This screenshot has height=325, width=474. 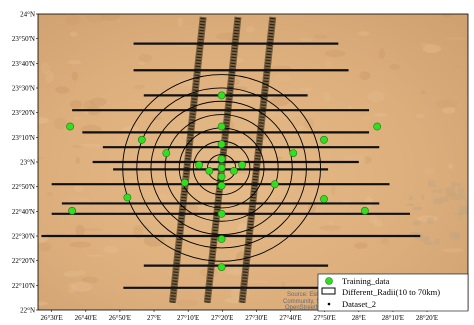 I want to click on lon-tick-label: 27°20'E, so click(x=222, y=318).